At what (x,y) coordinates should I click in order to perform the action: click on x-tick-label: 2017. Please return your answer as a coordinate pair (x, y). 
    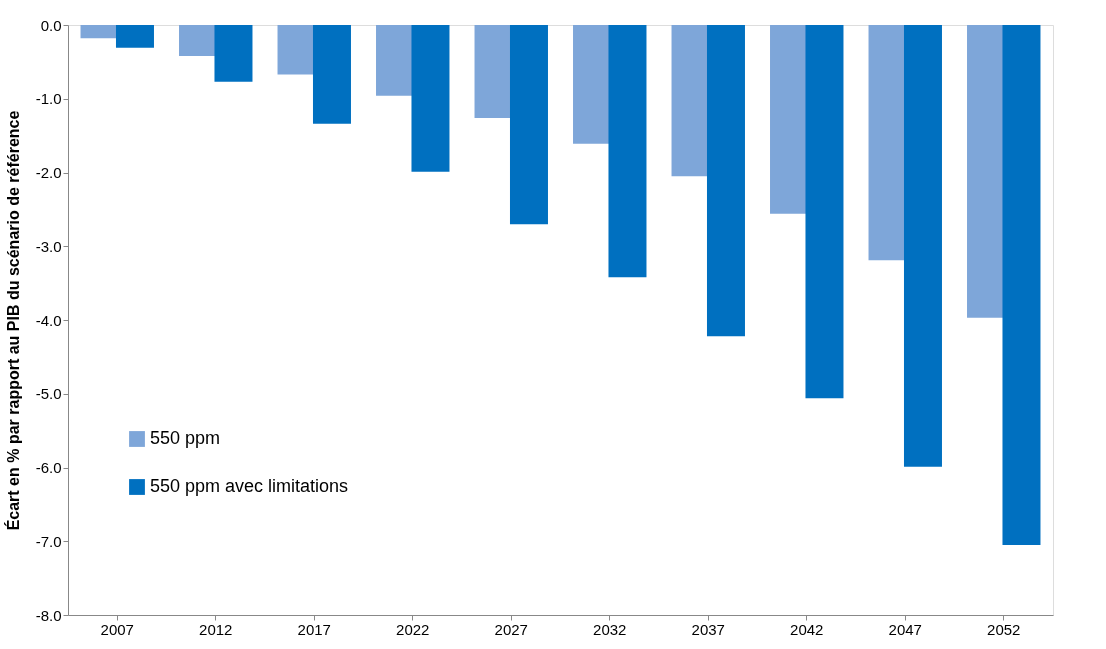
    Looking at the image, I should click on (314, 629).